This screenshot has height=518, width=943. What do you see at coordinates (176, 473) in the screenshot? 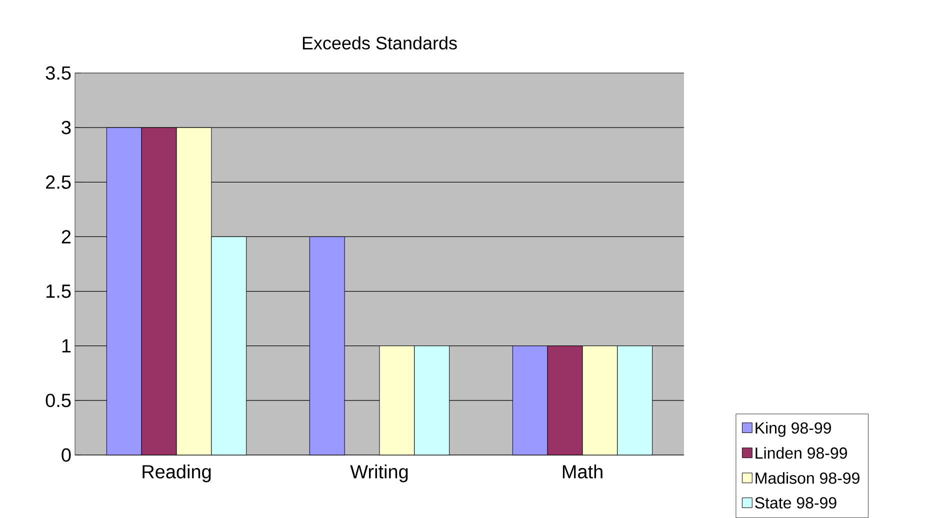
I see `x-tick-label: Reading` at bounding box center [176, 473].